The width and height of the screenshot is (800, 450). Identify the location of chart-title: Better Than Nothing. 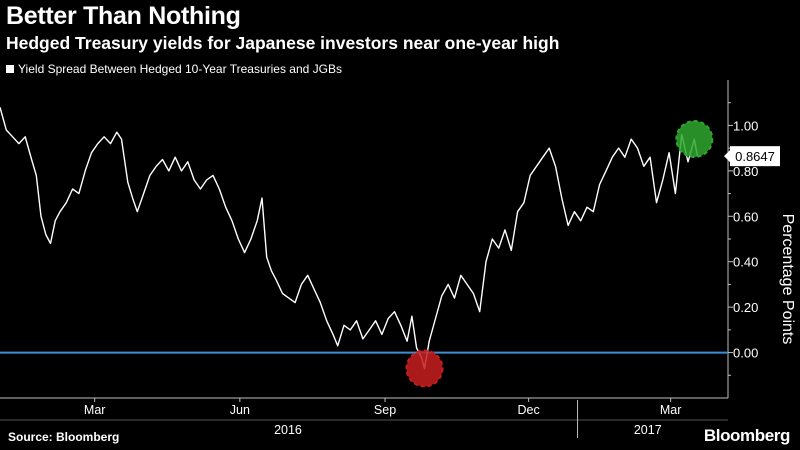
(123, 16).